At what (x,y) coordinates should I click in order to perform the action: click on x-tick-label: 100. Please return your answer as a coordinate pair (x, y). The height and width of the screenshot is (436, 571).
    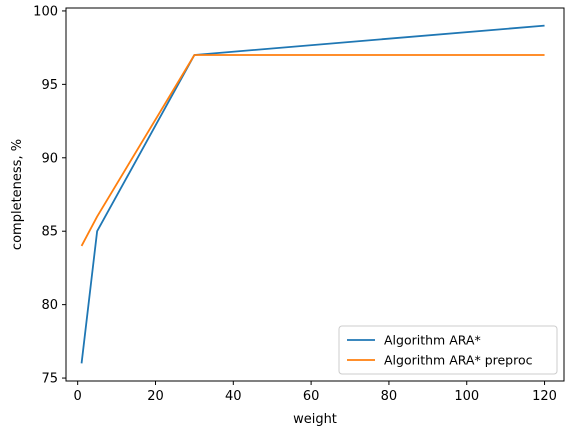
    Looking at the image, I should click on (466, 396).